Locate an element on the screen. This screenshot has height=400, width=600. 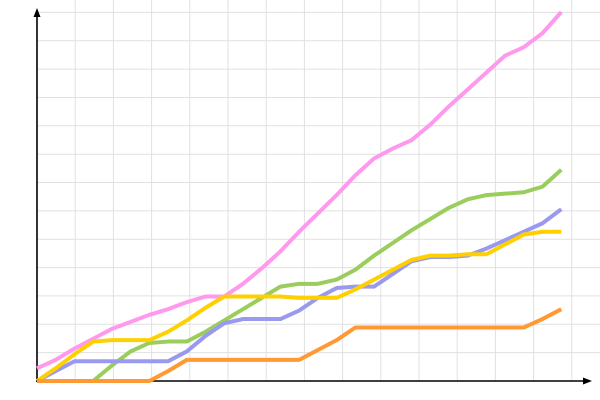
x-axis-arrow-icon is located at coordinates (587, 381).